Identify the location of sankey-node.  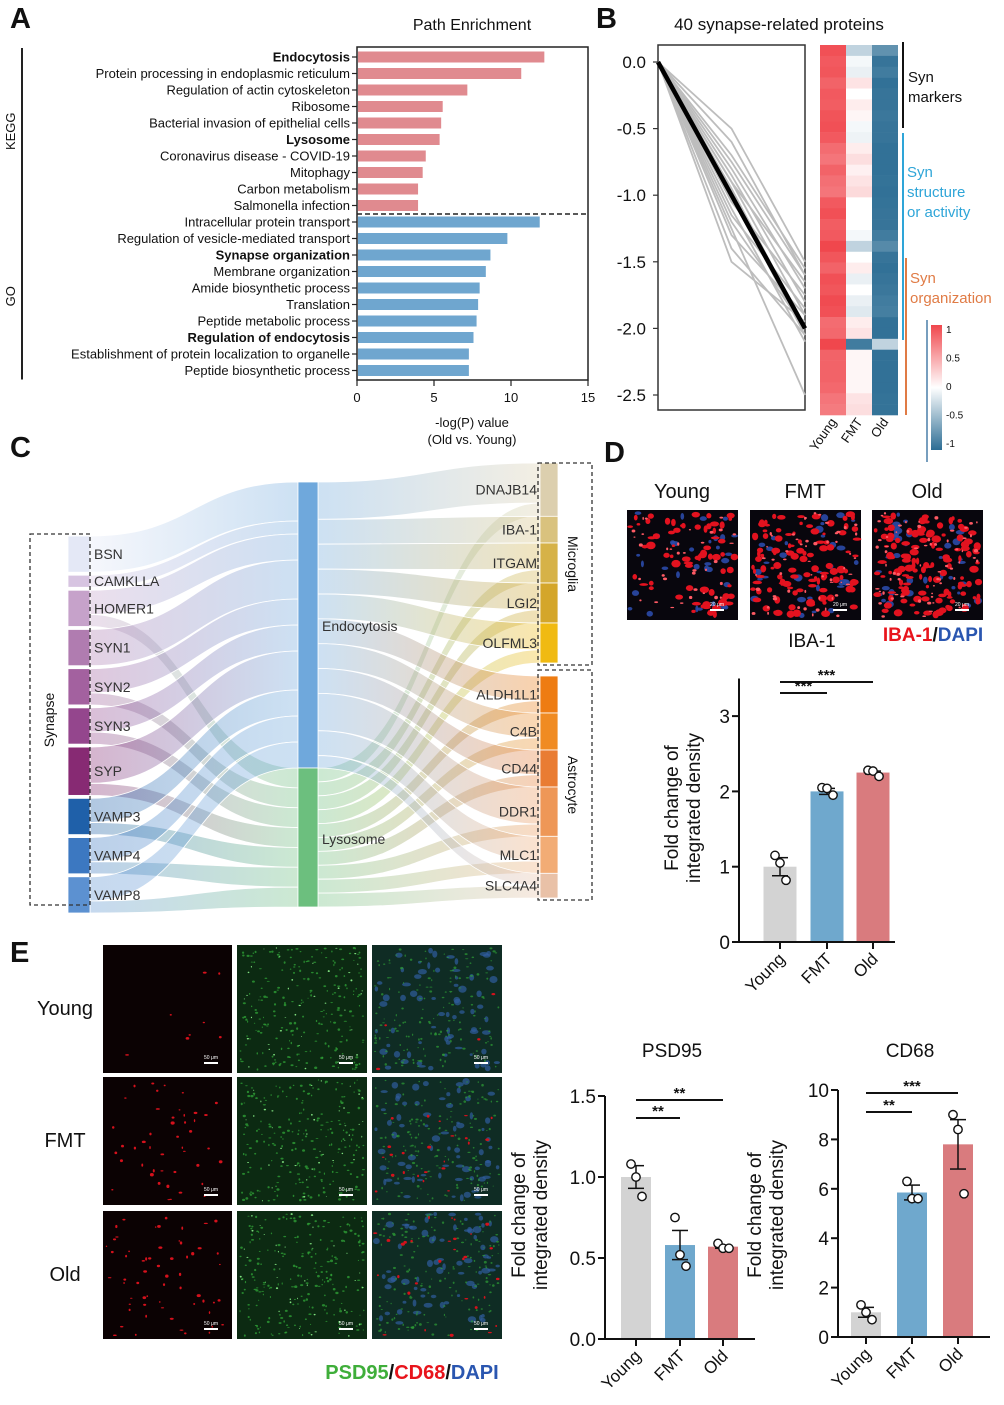
(549, 694).